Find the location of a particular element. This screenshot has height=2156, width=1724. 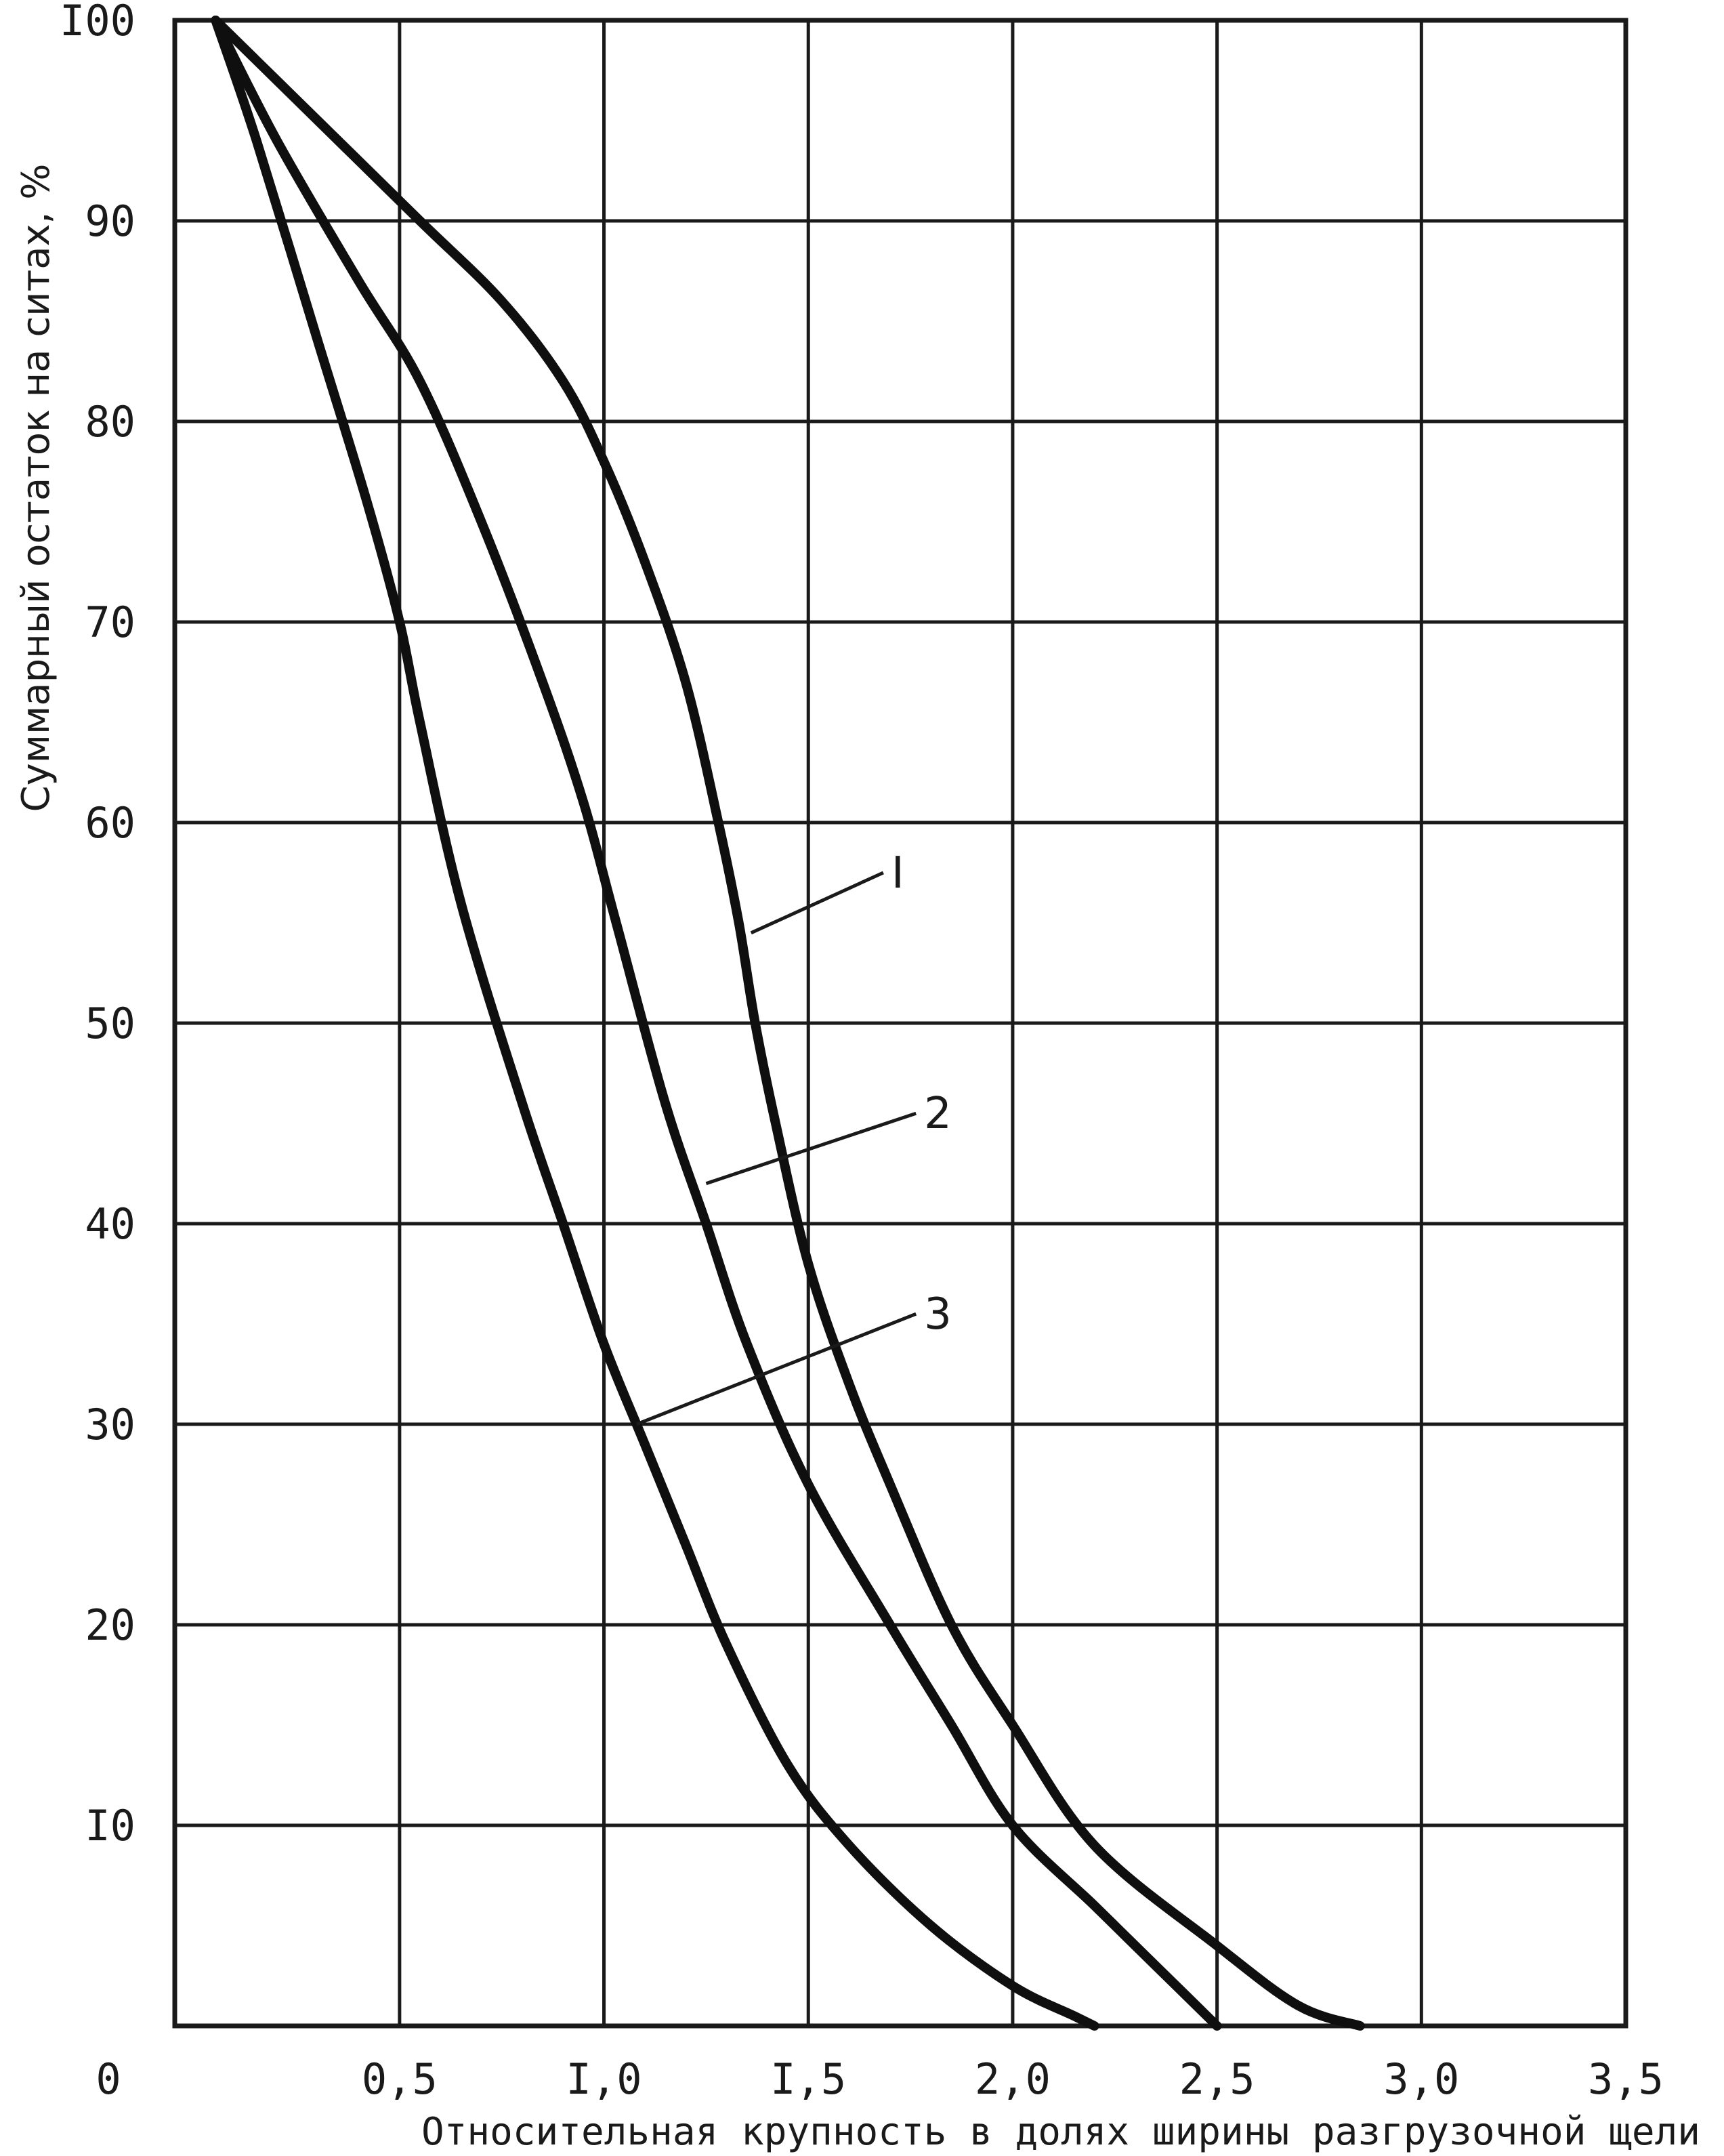

y-tick-label: 40 is located at coordinates (110, 1224).